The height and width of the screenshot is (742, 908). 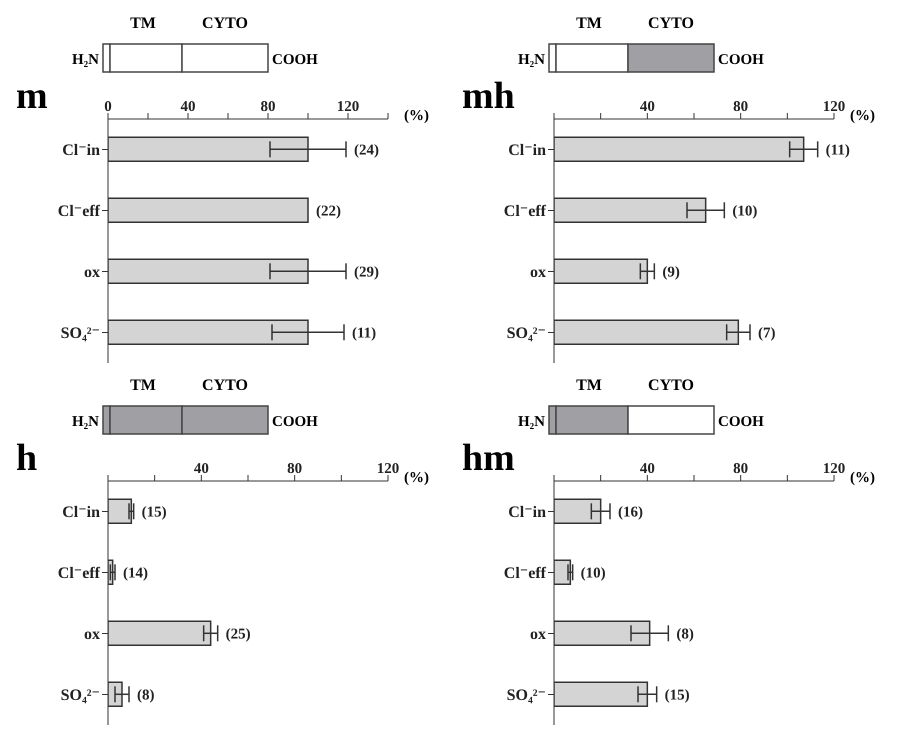 What do you see at coordinates (27, 458) in the screenshot?
I see `chart-title: h` at bounding box center [27, 458].